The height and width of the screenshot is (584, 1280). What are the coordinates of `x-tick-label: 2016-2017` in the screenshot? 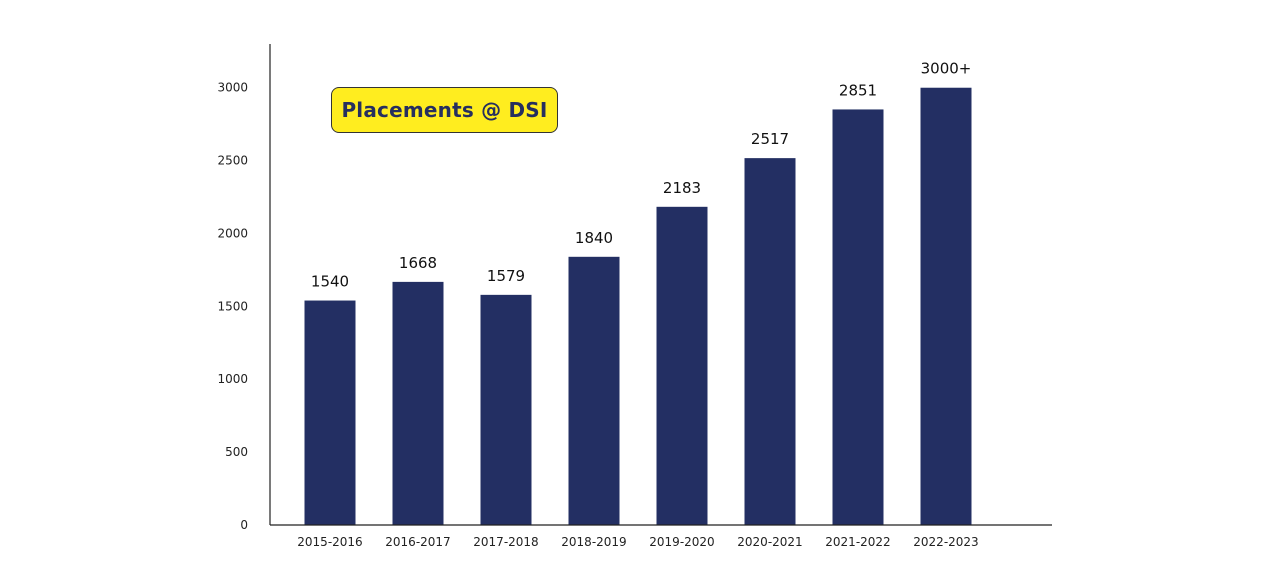 It's located at (417, 542).